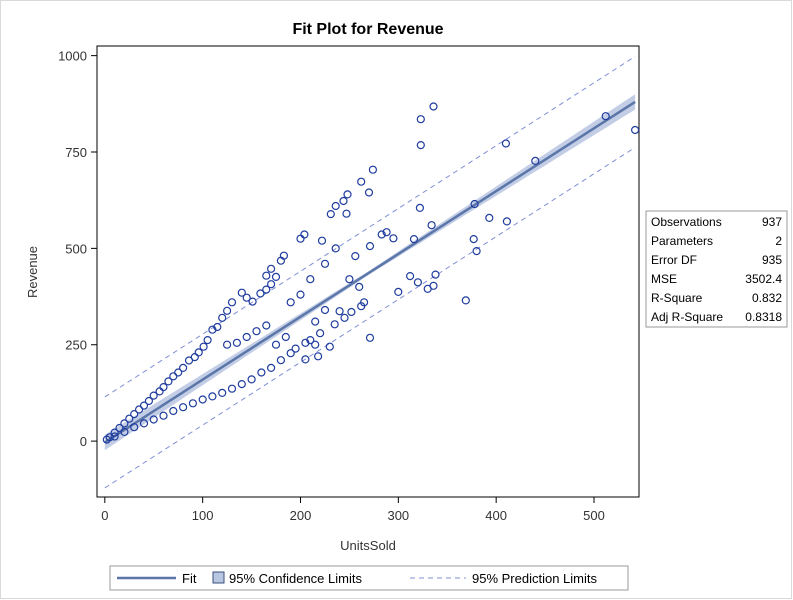 The height and width of the screenshot is (600, 793). I want to click on x-tick-label: 400, so click(496, 515).